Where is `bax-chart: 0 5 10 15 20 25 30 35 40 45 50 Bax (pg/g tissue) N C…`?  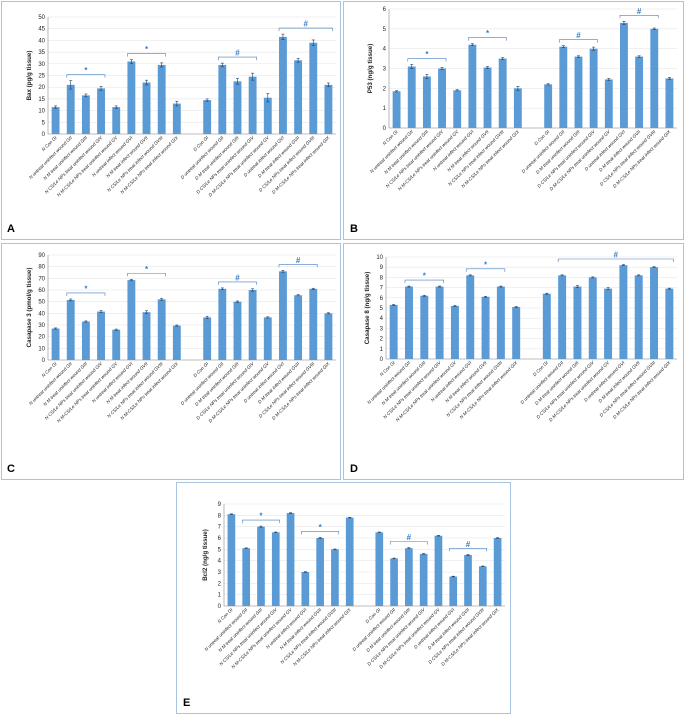
bax-chart: 0 5 10 15 20 25 30 35 40 45 50 Bax (pg/g tissue) N C… is located at coordinates (181, 106).